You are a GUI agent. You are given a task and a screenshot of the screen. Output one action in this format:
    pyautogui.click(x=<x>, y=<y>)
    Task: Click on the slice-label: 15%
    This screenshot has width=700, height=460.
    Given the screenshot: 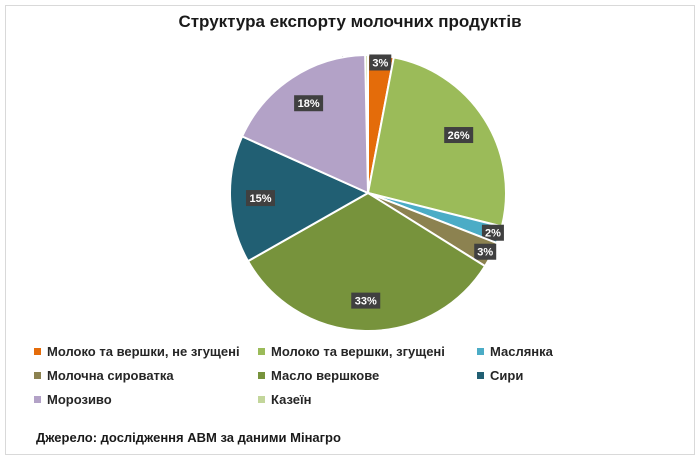 What is the action you would take?
    pyautogui.click(x=260, y=198)
    